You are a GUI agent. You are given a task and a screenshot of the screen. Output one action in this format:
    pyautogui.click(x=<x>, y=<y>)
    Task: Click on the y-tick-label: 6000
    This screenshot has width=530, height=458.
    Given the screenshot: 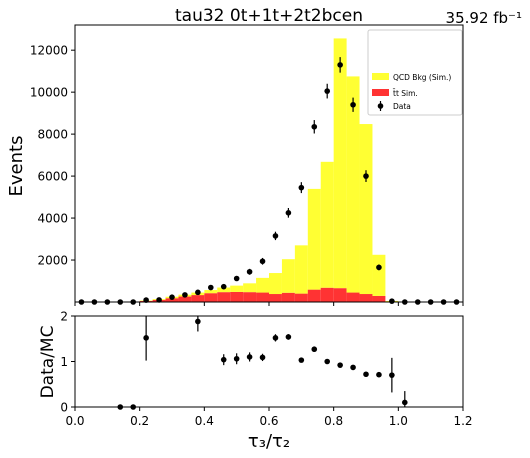 What is the action you would take?
    pyautogui.click(x=52, y=177)
    